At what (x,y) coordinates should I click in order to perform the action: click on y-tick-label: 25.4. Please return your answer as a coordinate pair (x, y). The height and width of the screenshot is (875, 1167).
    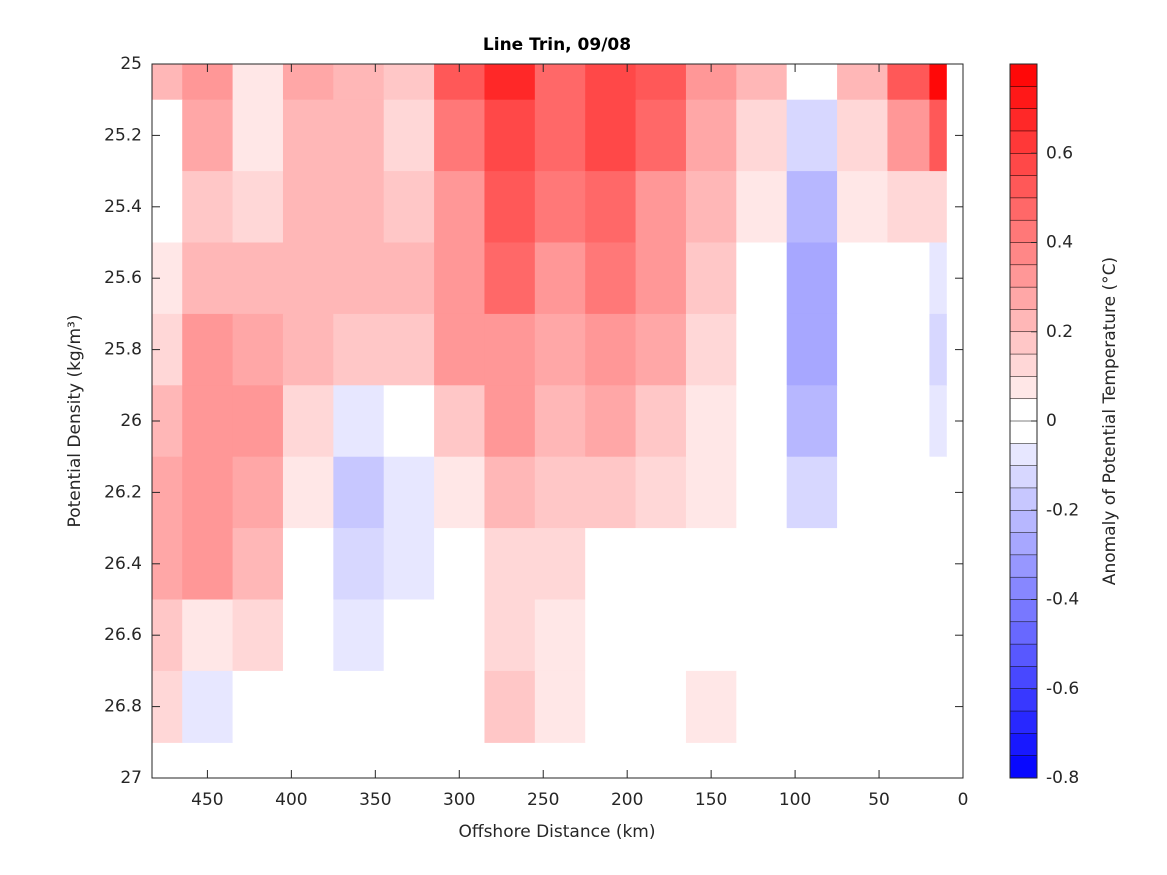
    Looking at the image, I should click on (123, 207).